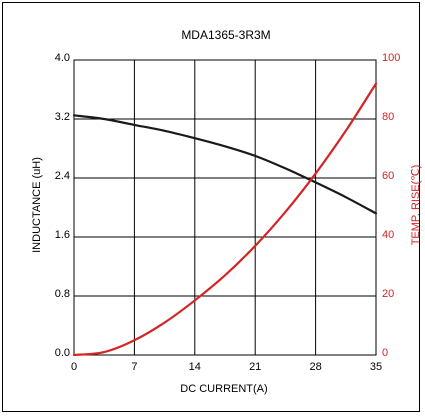 The height and width of the screenshot is (417, 425). I want to click on y2-tick-label: 40, so click(388, 235).